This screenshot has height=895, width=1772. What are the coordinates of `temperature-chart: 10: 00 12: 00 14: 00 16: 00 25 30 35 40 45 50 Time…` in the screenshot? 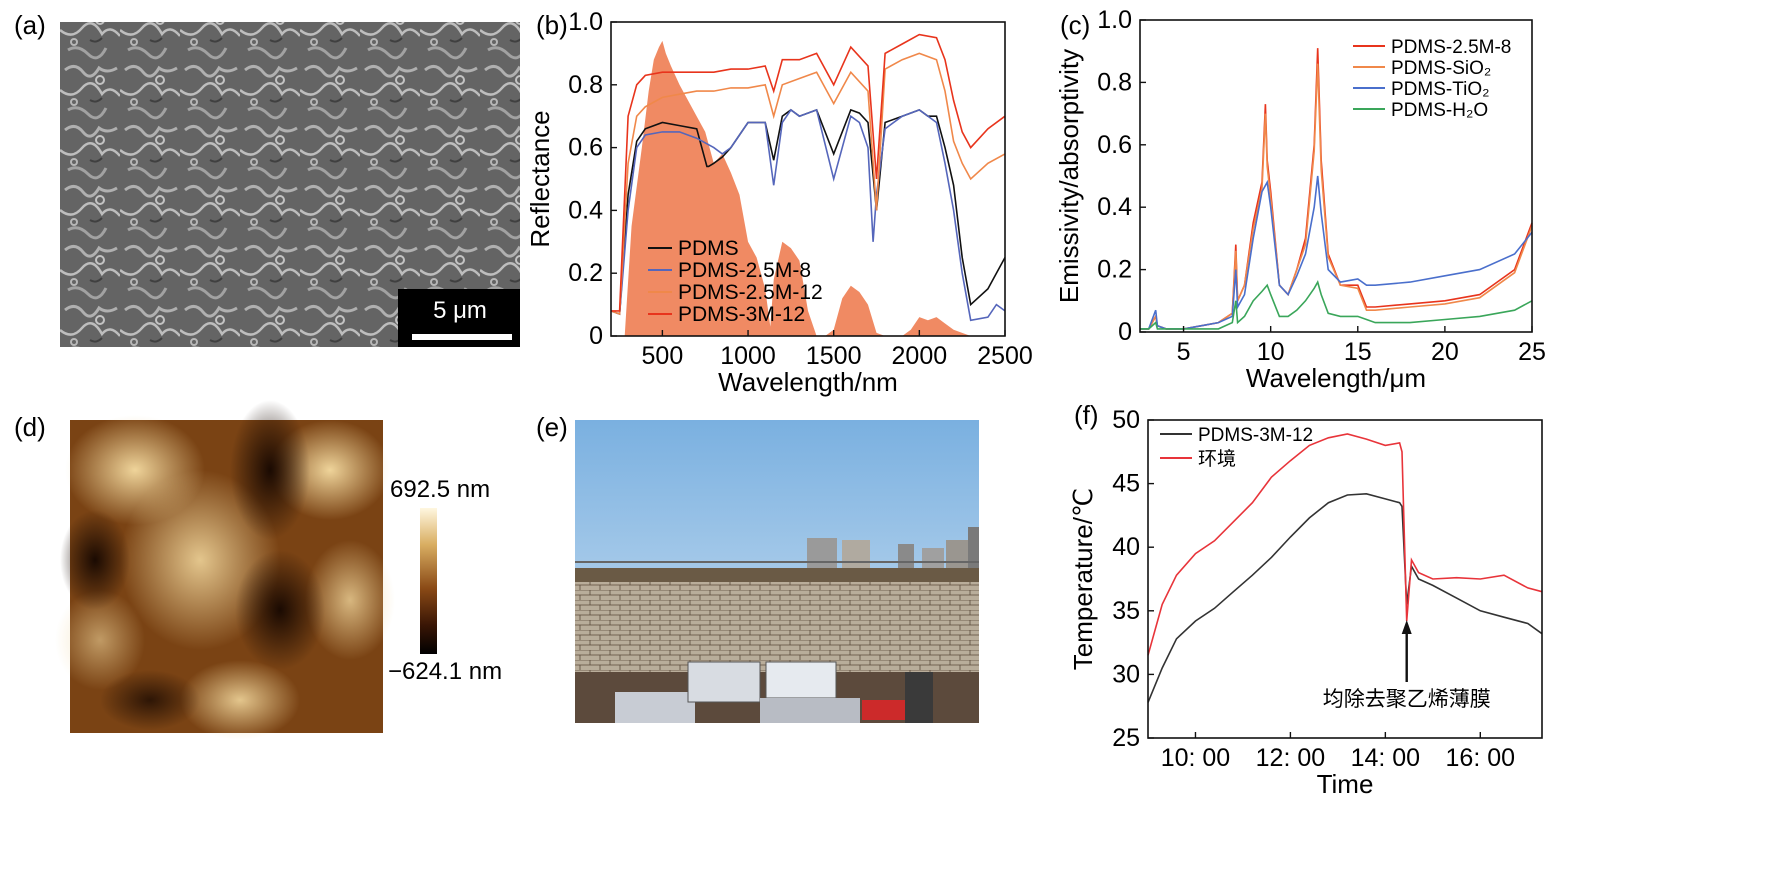 It's located at (1305, 602).